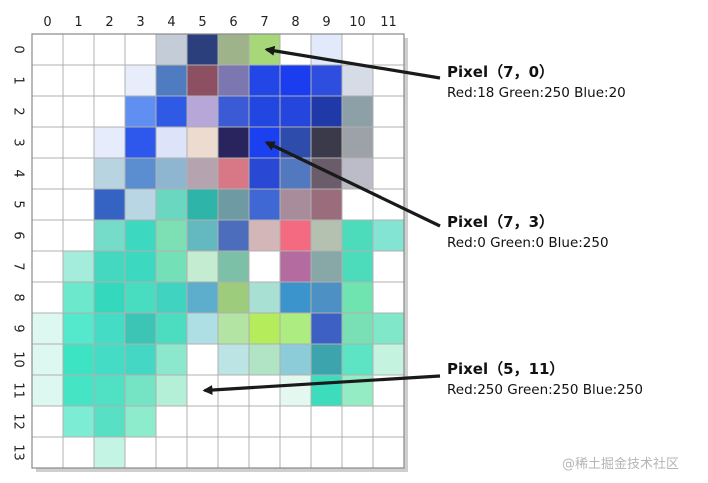 This screenshot has width=708, height=483. What do you see at coordinates (18, 173) in the screenshot?
I see `row-label: 4` at bounding box center [18, 173].